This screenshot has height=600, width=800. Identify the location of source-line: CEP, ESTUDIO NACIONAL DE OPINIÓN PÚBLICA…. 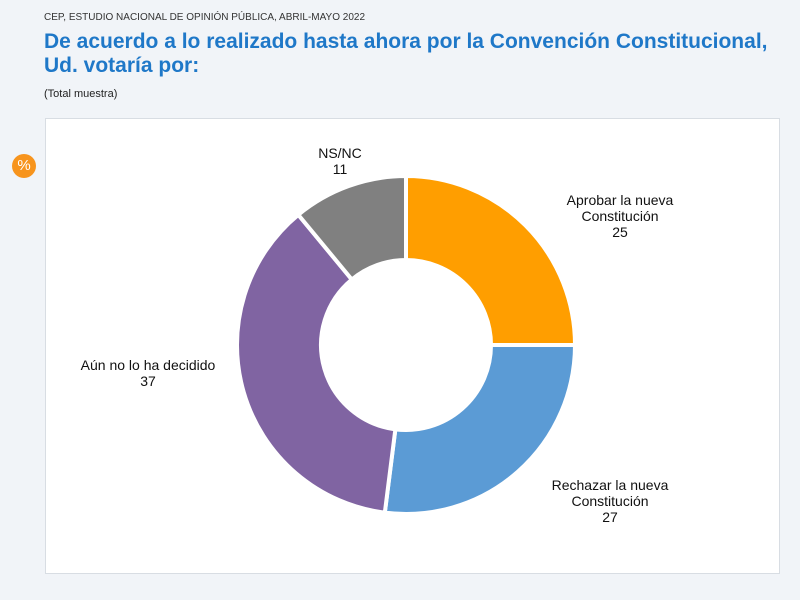
(205, 17).